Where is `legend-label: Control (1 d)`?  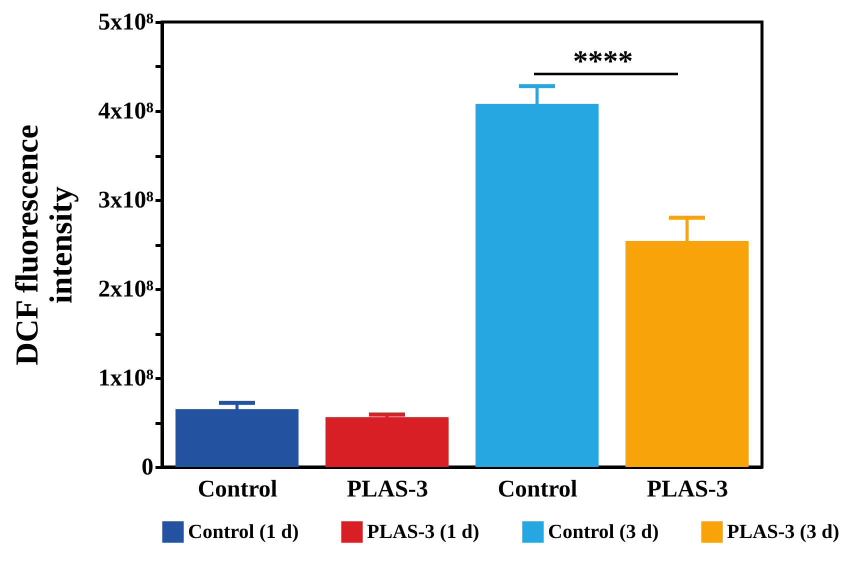
legend-label: Control (1 d) is located at coordinates (243, 532).